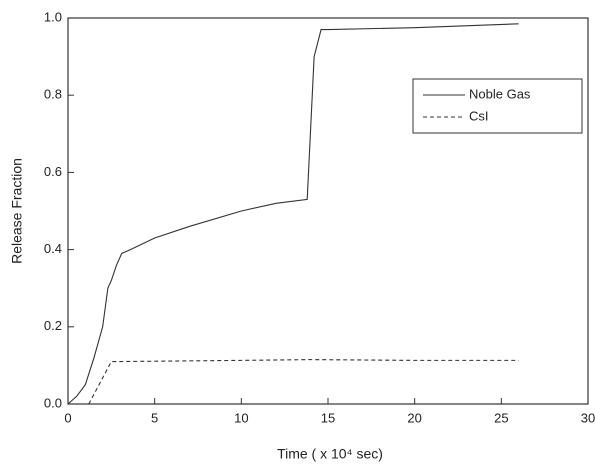  What do you see at coordinates (500, 93) in the screenshot?
I see `legend-label: Noble Gas` at bounding box center [500, 93].